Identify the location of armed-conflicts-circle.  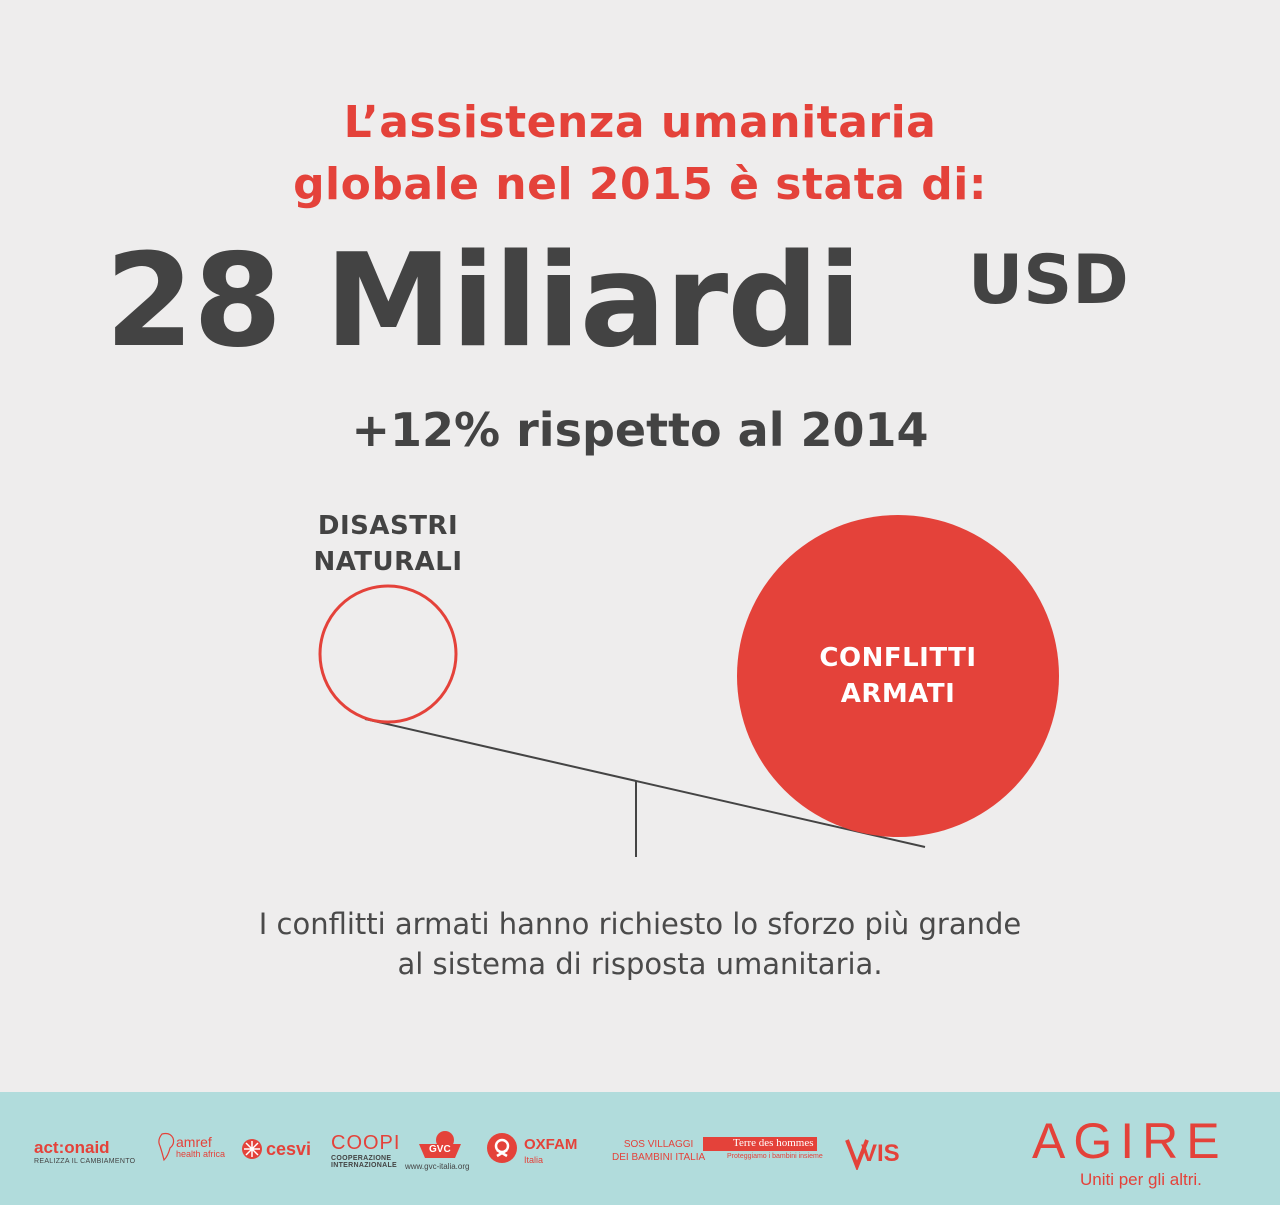
(898, 676).